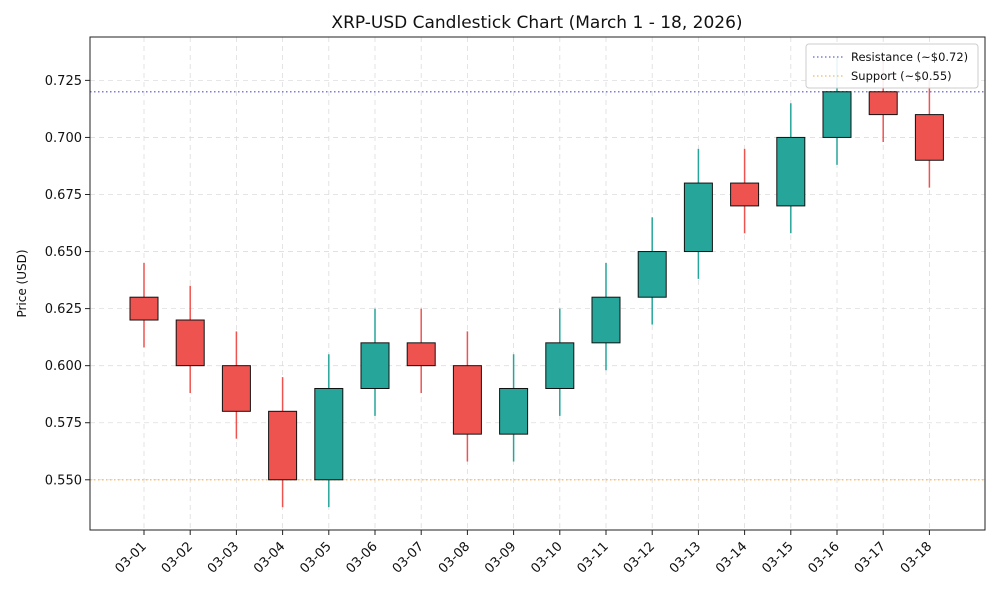  What do you see at coordinates (685, 557) in the screenshot?
I see `x-tick-label: 03-13` at bounding box center [685, 557].